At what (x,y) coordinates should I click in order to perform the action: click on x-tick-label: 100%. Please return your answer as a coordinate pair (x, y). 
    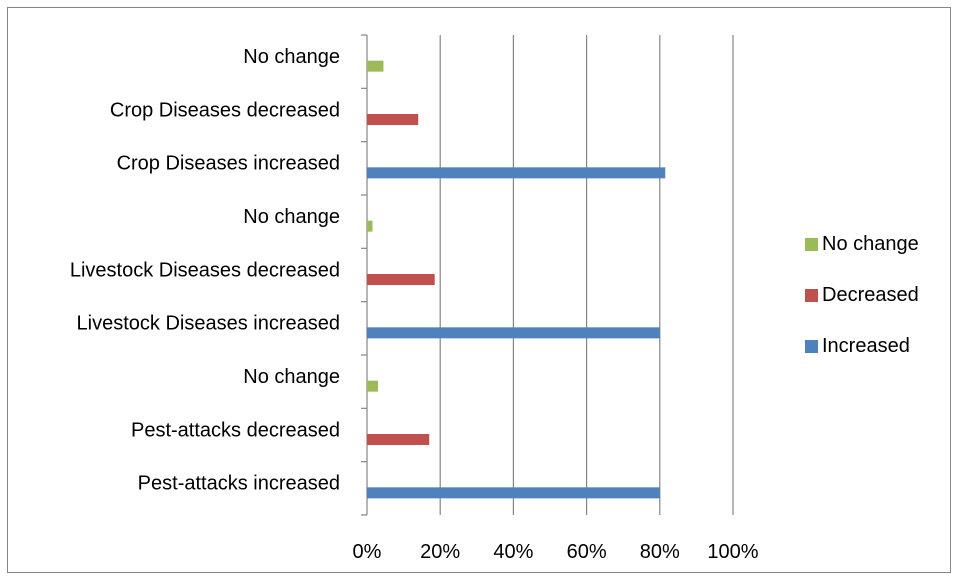
    Looking at the image, I should click on (732, 552).